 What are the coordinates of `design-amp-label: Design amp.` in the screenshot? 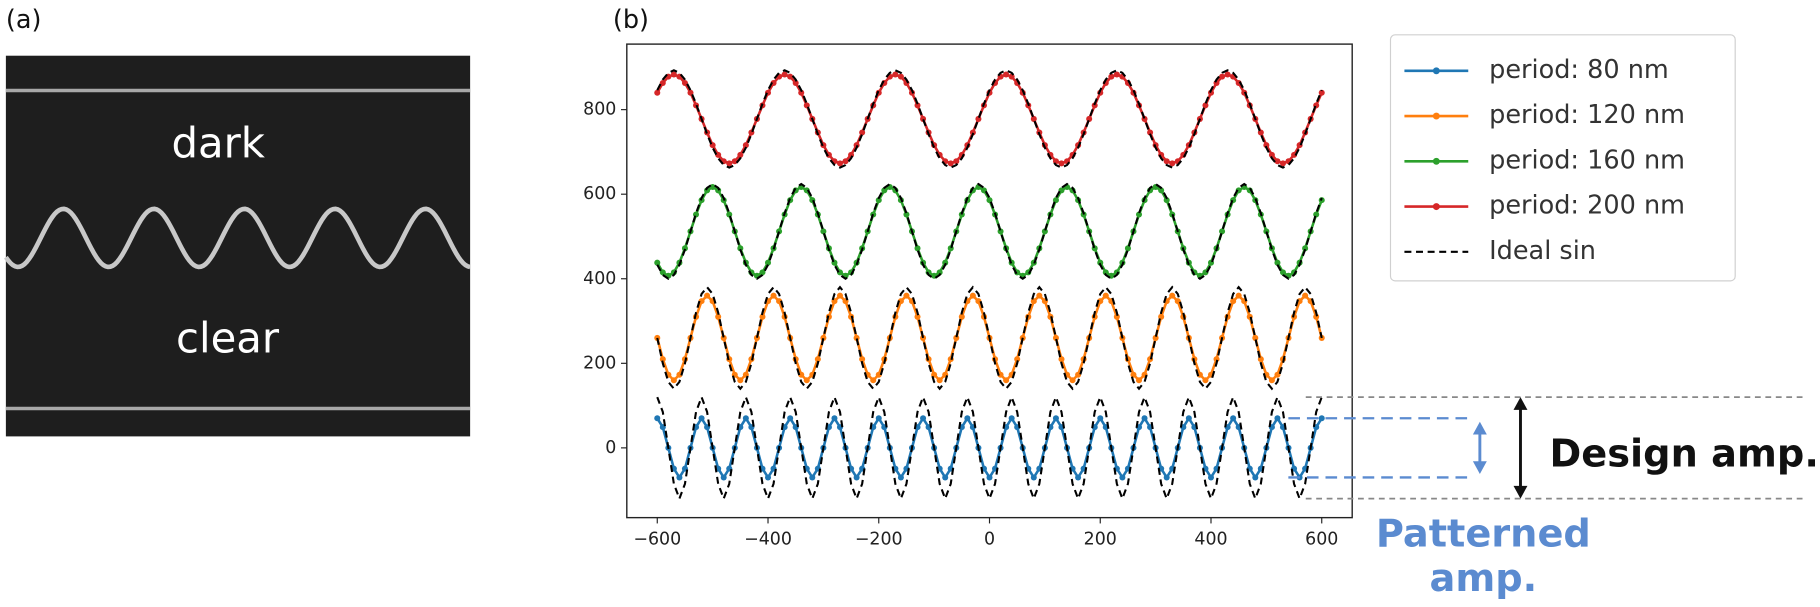 It's located at (1683, 454).